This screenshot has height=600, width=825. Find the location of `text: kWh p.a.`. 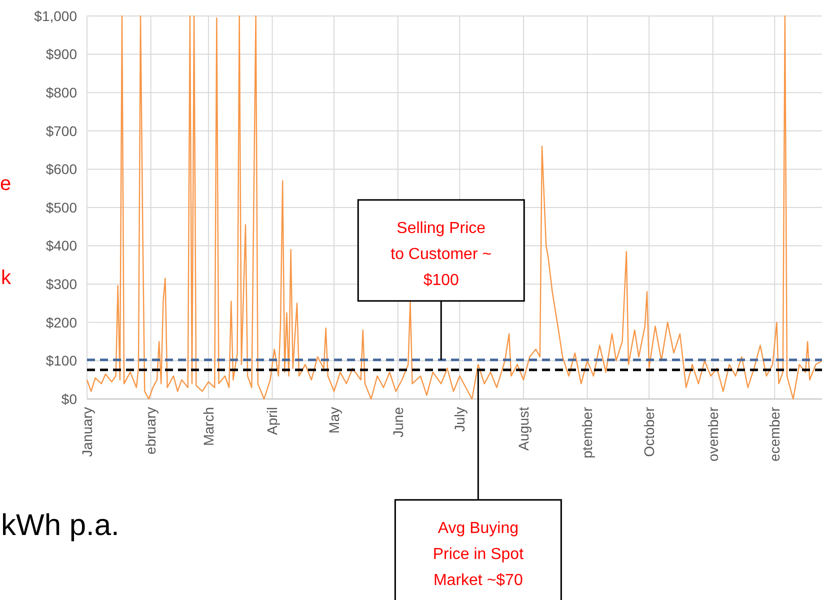

text: kWh p.a. is located at coordinates (60, 525).